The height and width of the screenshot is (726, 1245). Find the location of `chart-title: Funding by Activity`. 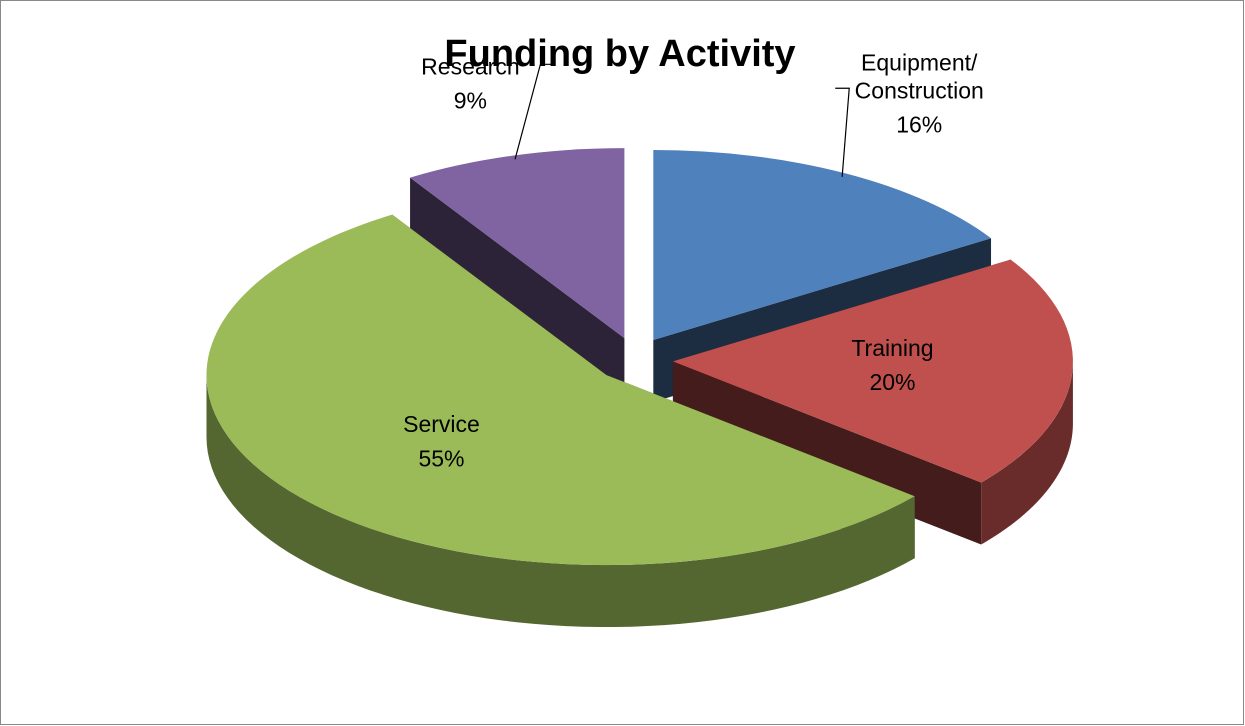

chart-title: Funding by Activity is located at coordinates (619, 54).